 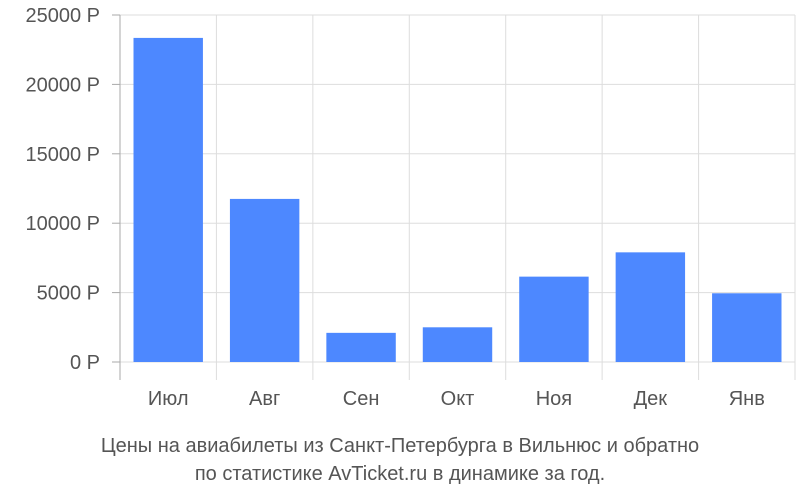 I want to click on bar-Ноя, so click(x=554, y=319).